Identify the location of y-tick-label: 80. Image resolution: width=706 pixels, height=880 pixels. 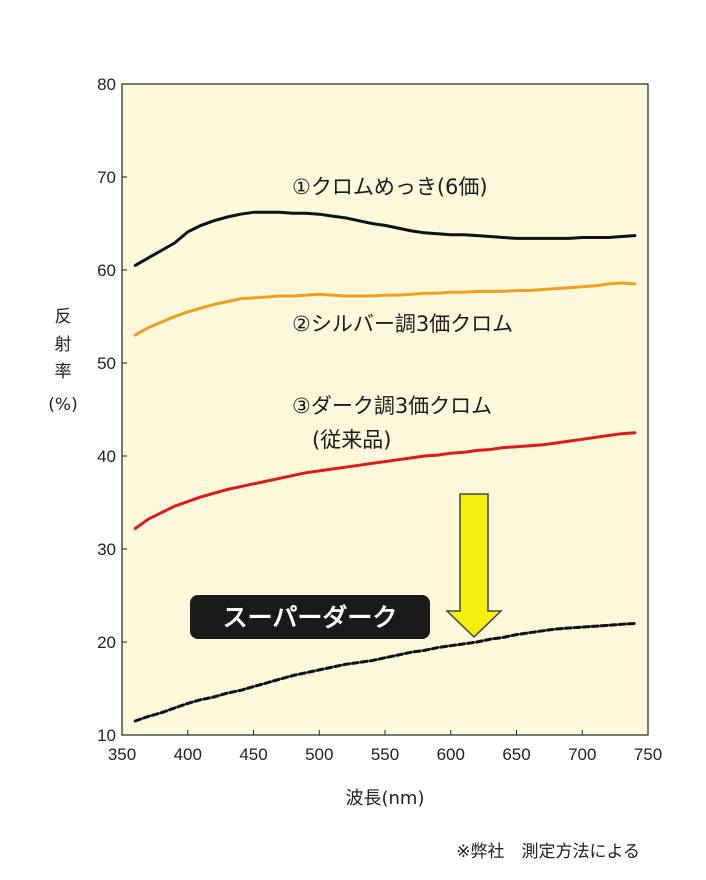
(106, 84).